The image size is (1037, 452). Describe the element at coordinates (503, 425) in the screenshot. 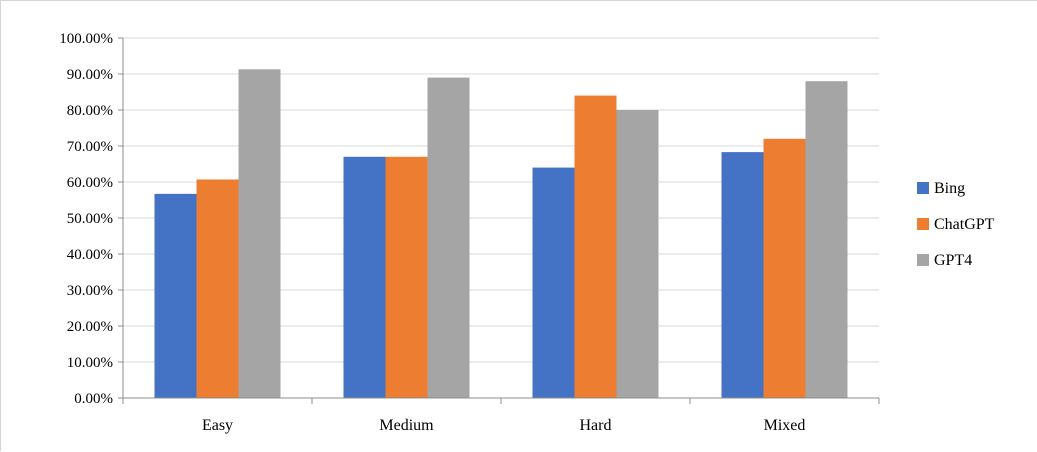

I see `x-category-labels: Easy Medium Hard Mixed` at that location.